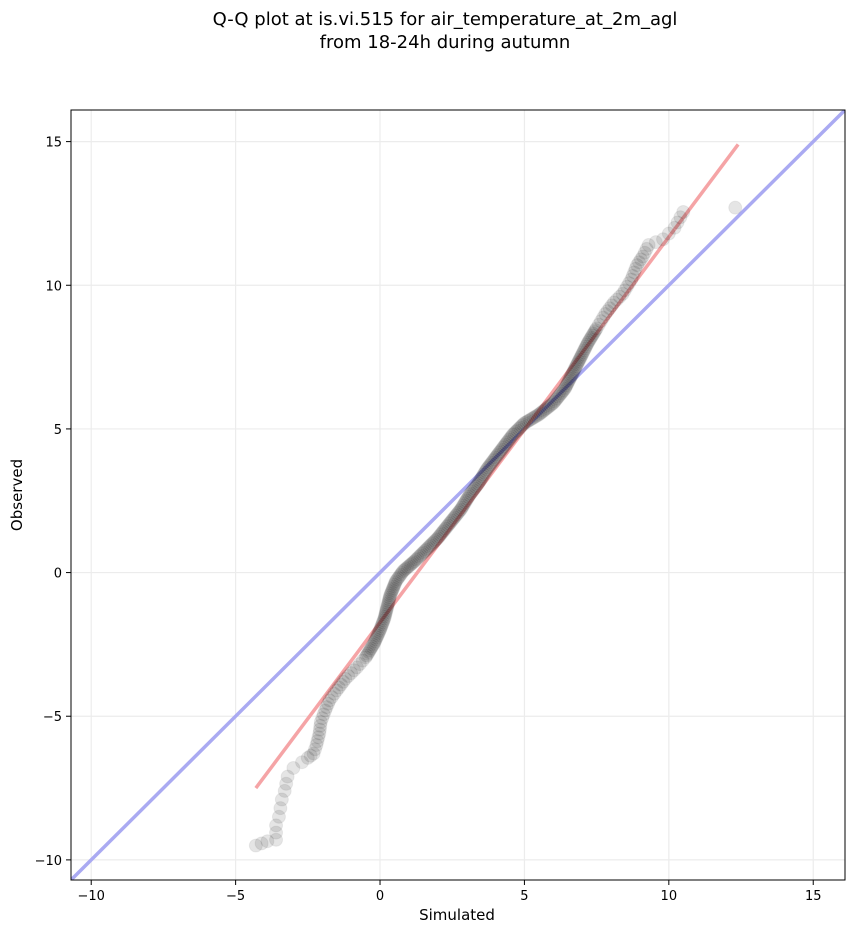 Image resolution: width=854 pixels, height=934 pixels. What do you see at coordinates (90, 896) in the screenshot?
I see `x-tick-label: −10` at bounding box center [90, 896].